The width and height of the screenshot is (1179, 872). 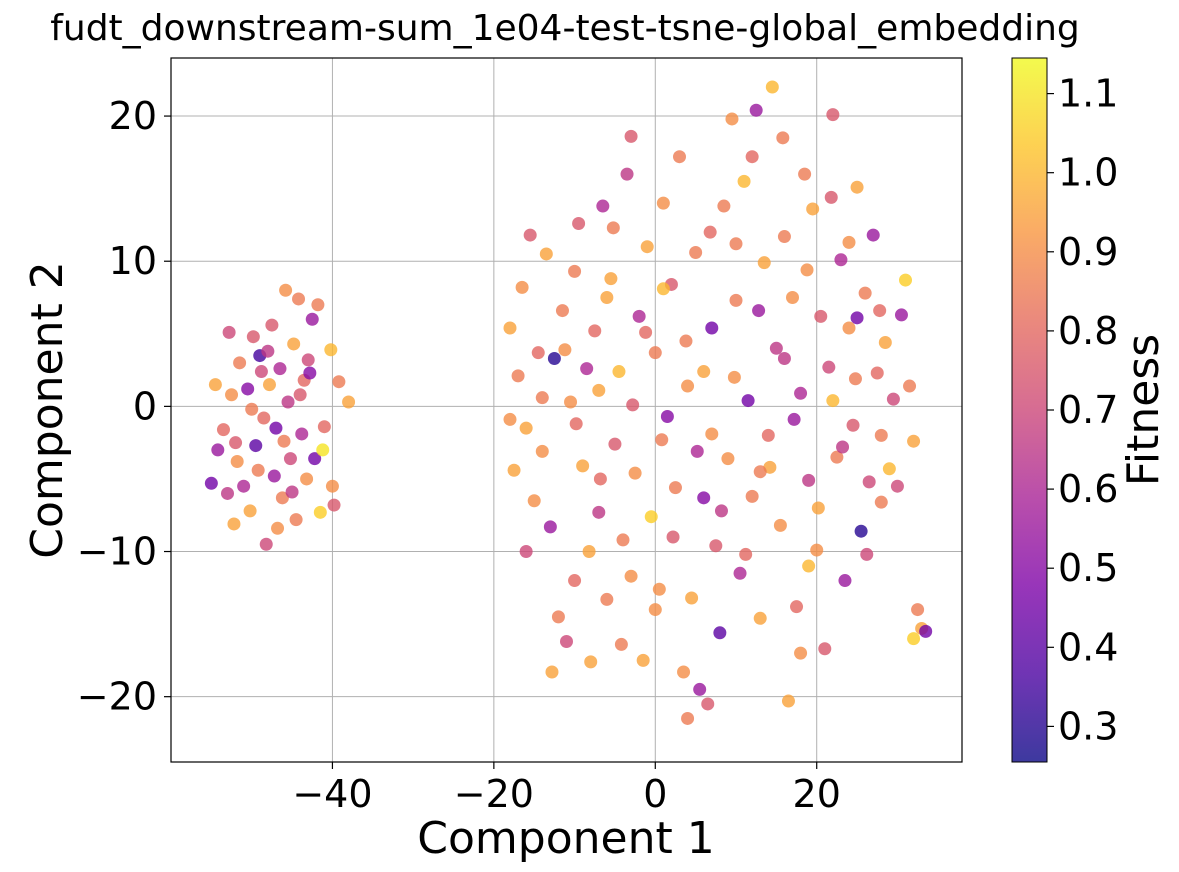 I want to click on x-tick-label: −20, so click(x=494, y=794).